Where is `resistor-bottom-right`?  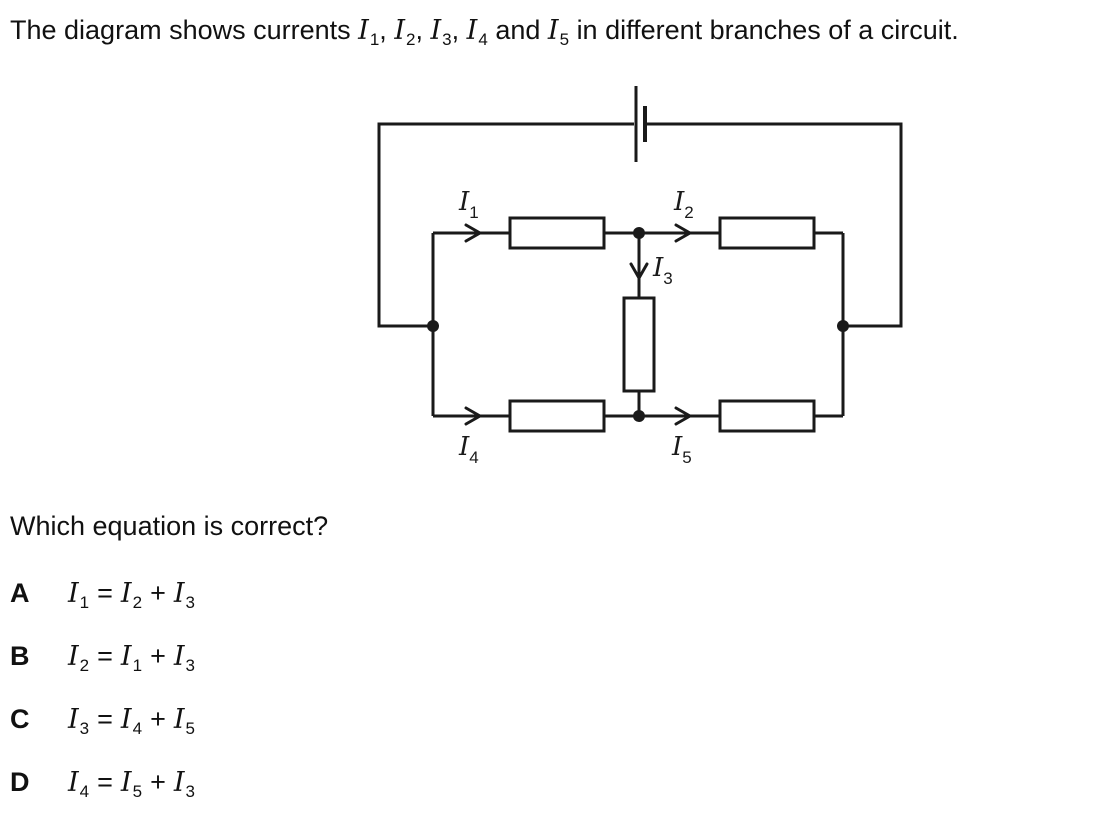
resistor-bottom-right is located at coordinates (767, 416).